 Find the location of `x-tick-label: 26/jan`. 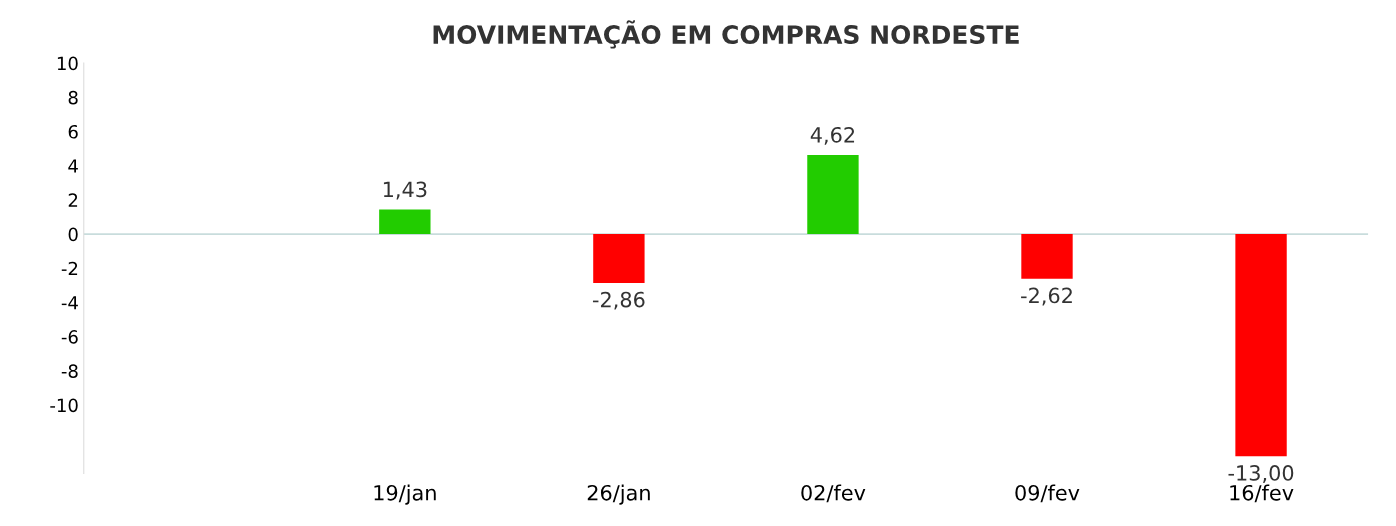

x-tick-label: 26/jan is located at coordinates (618, 494).